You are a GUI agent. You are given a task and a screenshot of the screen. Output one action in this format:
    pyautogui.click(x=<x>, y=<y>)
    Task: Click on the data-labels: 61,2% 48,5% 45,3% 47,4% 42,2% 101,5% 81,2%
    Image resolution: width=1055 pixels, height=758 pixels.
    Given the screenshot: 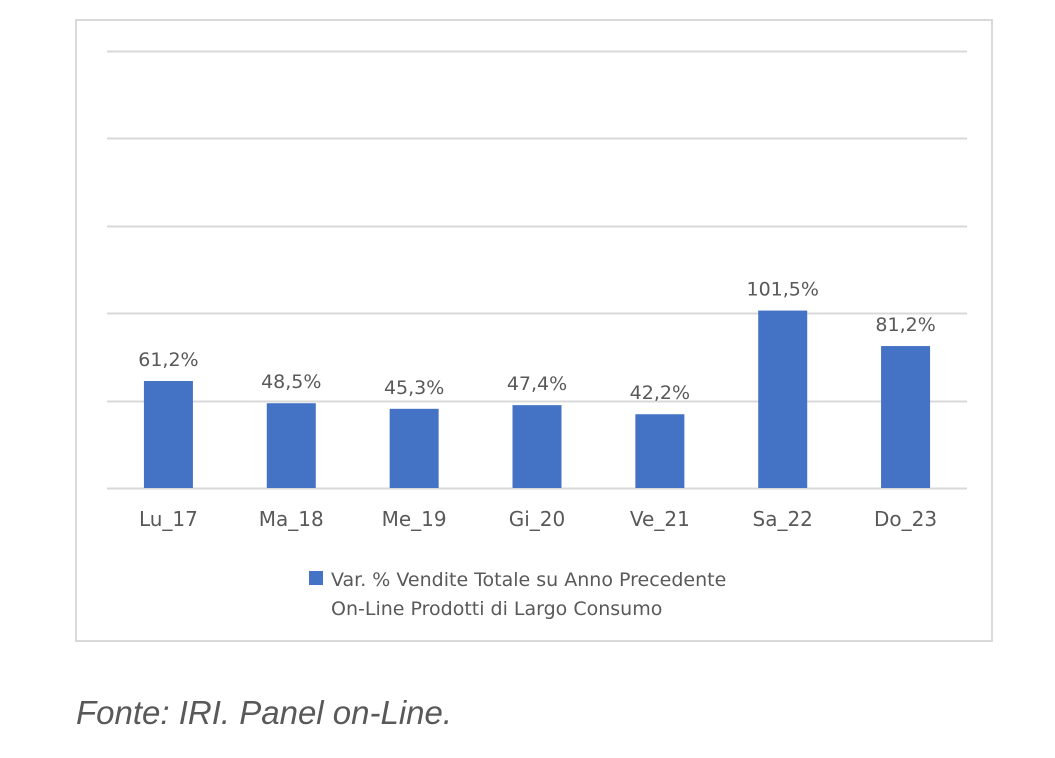 What is the action you would take?
    pyautogui.click(x=537, y=342)
    